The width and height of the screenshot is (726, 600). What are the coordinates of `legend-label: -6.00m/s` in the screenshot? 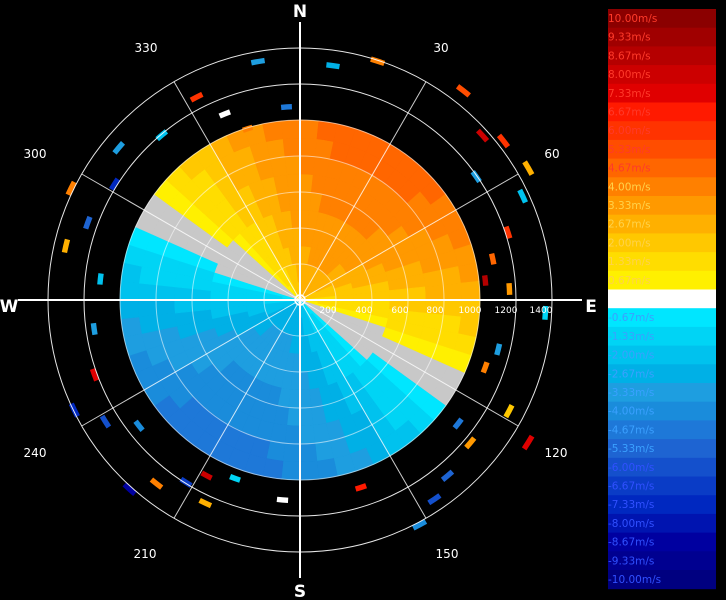 It's located at (631, 468).